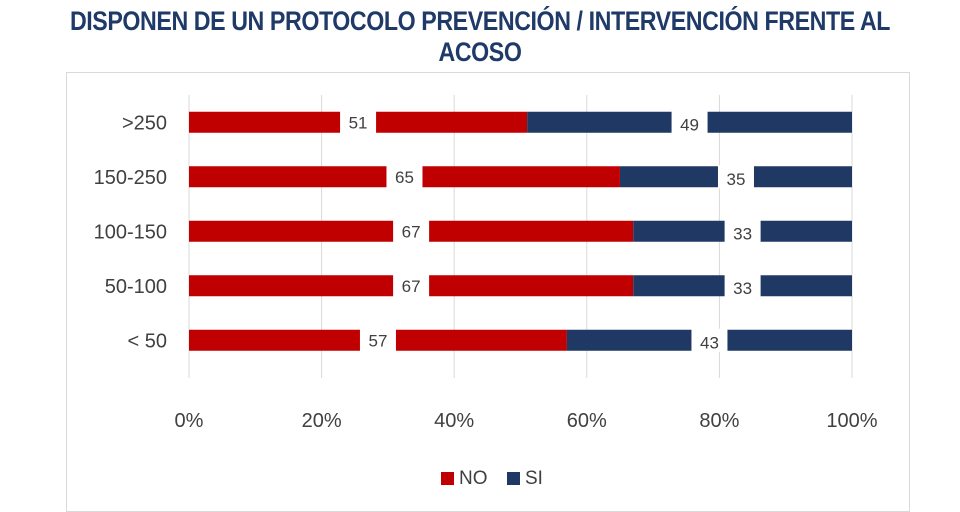 The image size is (960, 512). Describe the element at coordinates (147, 341) in the screenshot. I see `category-label: < 50` at that location.